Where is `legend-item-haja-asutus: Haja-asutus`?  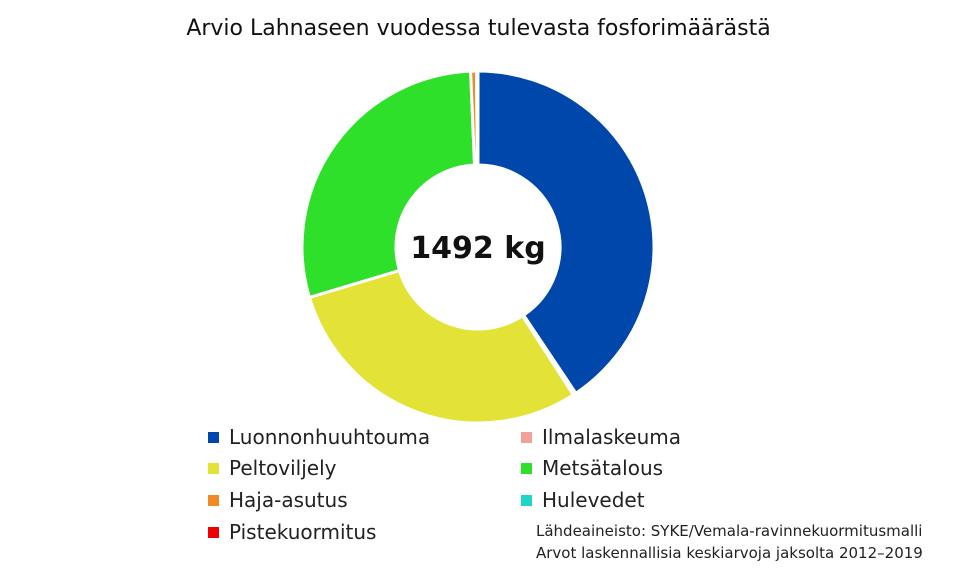
legend-item-haja-asutus: Haja-asutus is located at coordinates (278, 500).